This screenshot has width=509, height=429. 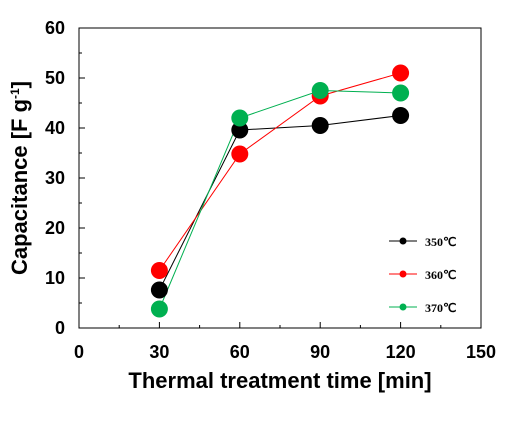 What do you see at coordinates (19, 187) in the screenshot?
I see `y-axis-label-main: Capacitance [F g` at bounding box center [19, 187].